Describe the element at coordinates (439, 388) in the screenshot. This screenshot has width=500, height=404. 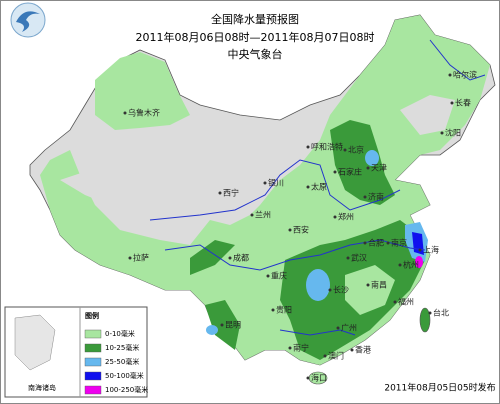
I see `footer: 2011年08月05日05时发布` at that location.